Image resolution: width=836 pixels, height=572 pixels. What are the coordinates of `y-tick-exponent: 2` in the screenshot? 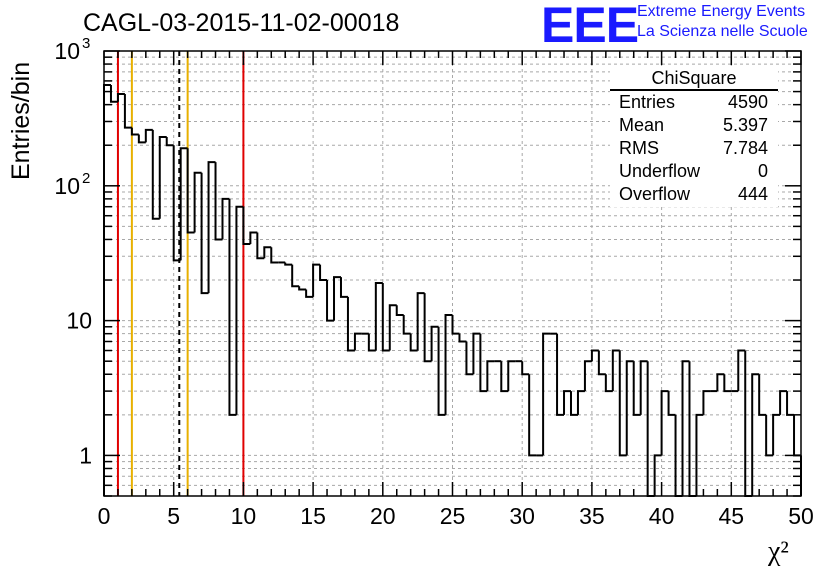 It's located at (86, 178).